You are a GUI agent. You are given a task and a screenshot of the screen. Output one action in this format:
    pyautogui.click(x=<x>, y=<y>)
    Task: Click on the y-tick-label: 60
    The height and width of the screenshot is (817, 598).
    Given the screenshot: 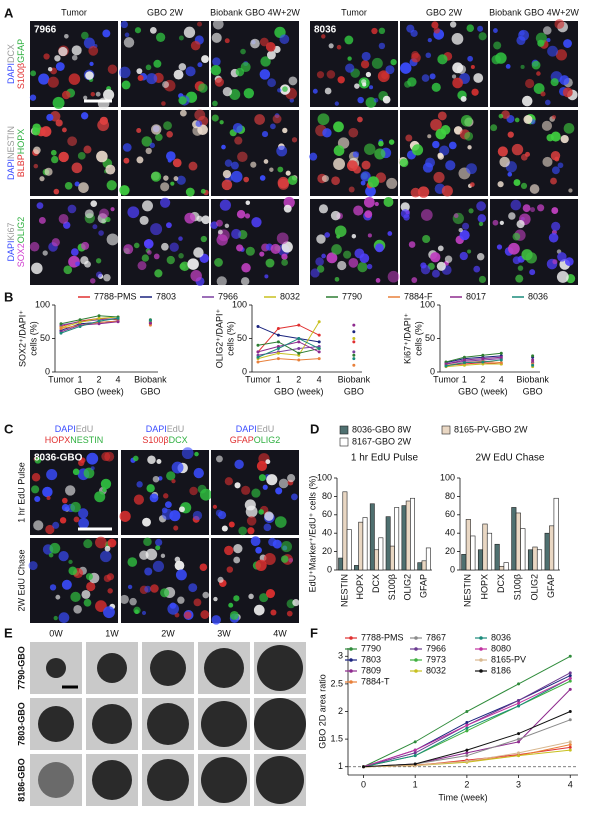 What is the action you would take?
    pyautogui.click(x=327, y=514)
    